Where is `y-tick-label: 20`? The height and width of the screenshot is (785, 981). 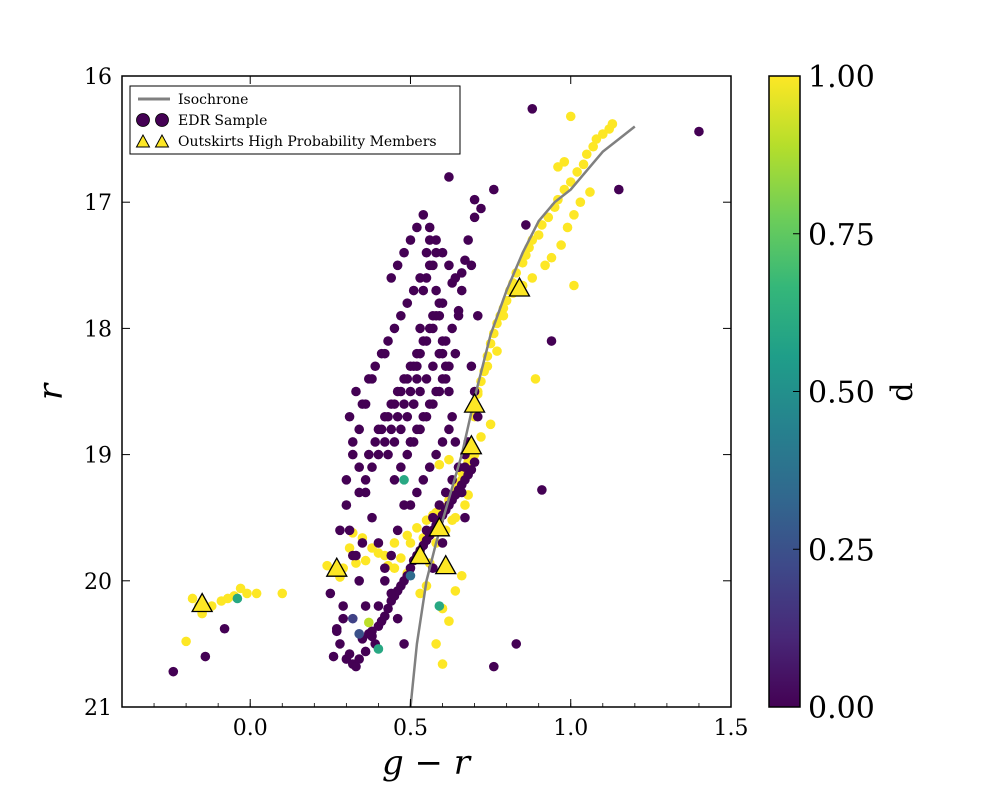
y-tick-label: 20 is located at coordinates (98, 582).